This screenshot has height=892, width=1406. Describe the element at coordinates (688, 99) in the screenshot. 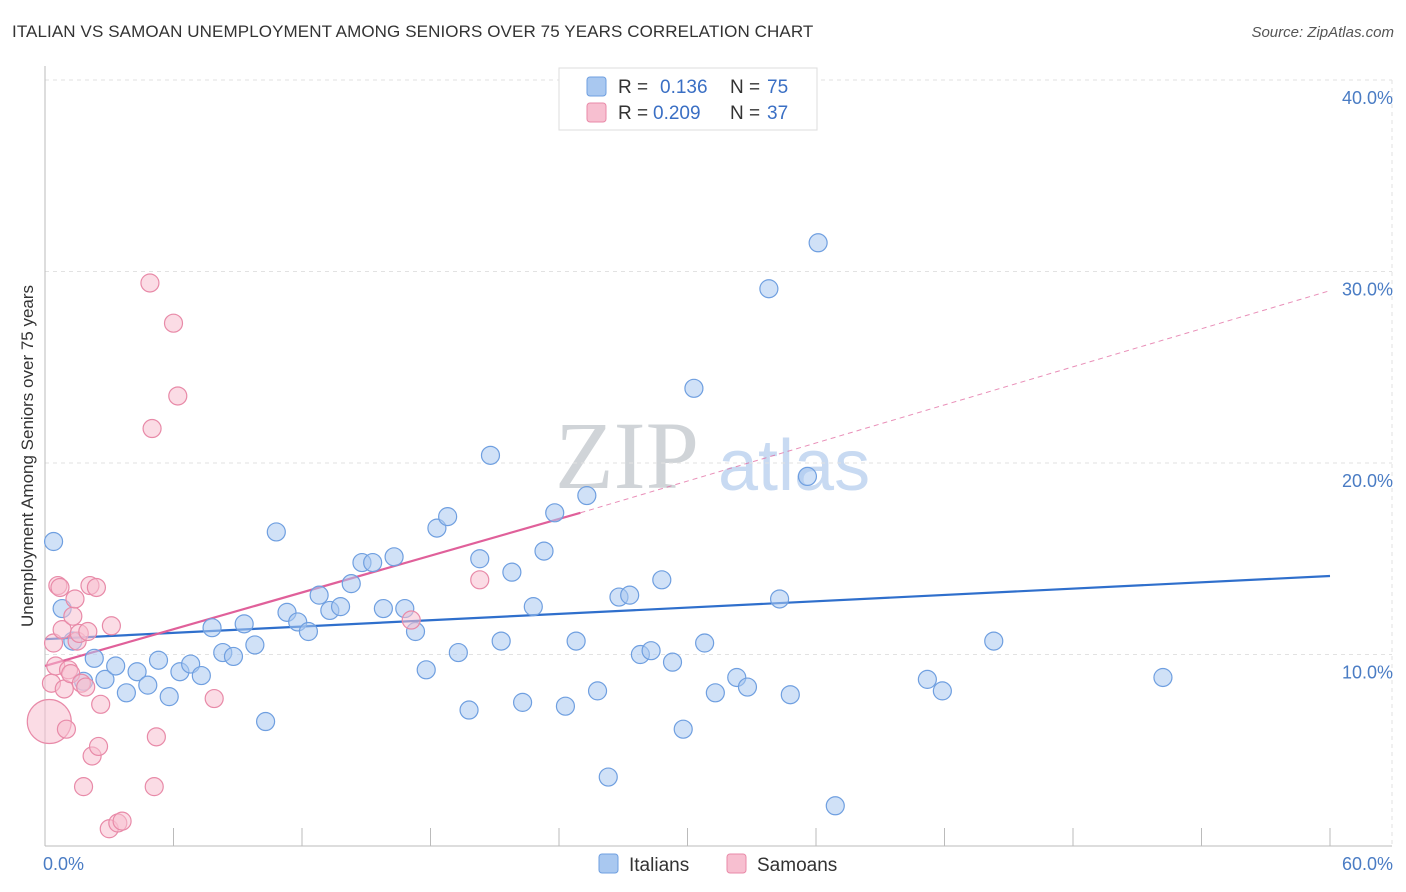

I see `legend: R = 0.136 N = 75 R = 0.209 N = 37` at that location.